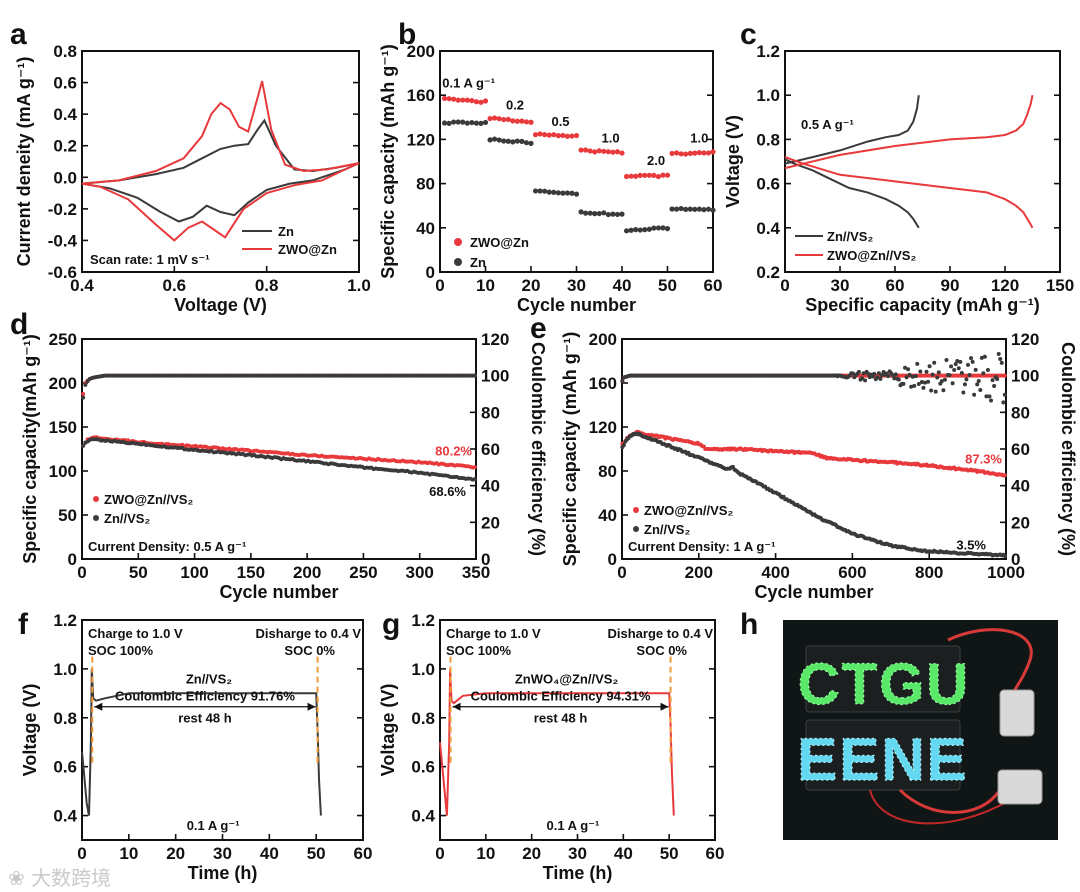 The height and width of the screenshot is (892, 1080). Describe the element at coordinates (251, 572) in the screenshot. I see `x-tick-label: 150` at that location.